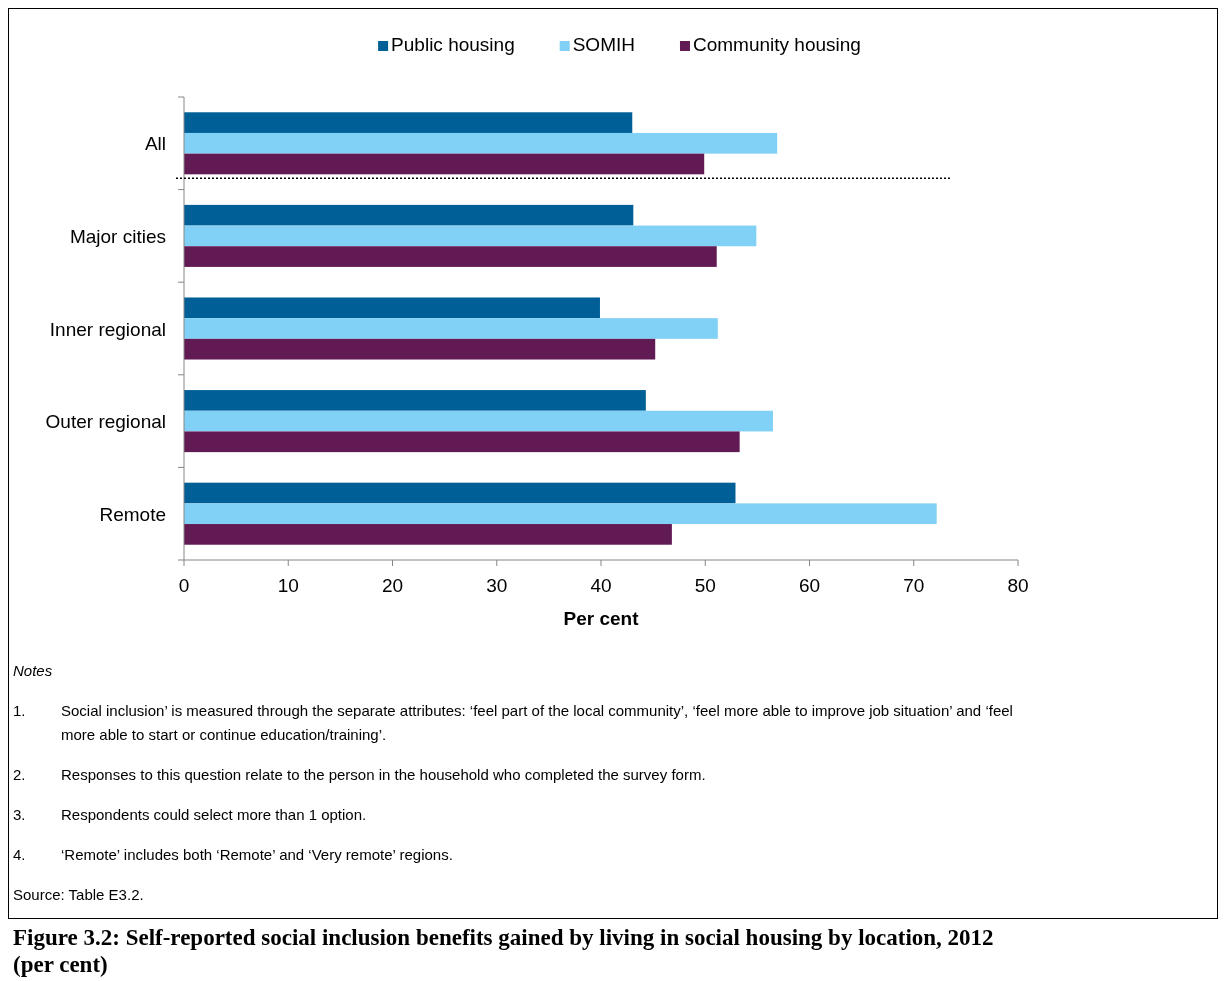 Image resolution: width=1226 pixels, height=981 pixels. What do you see at coordinates (359, 774) in the screenshot?
I see `text: 2. Responses to this question relate to the person in the household who completed the survey form.` at bounding box center [359, 774].